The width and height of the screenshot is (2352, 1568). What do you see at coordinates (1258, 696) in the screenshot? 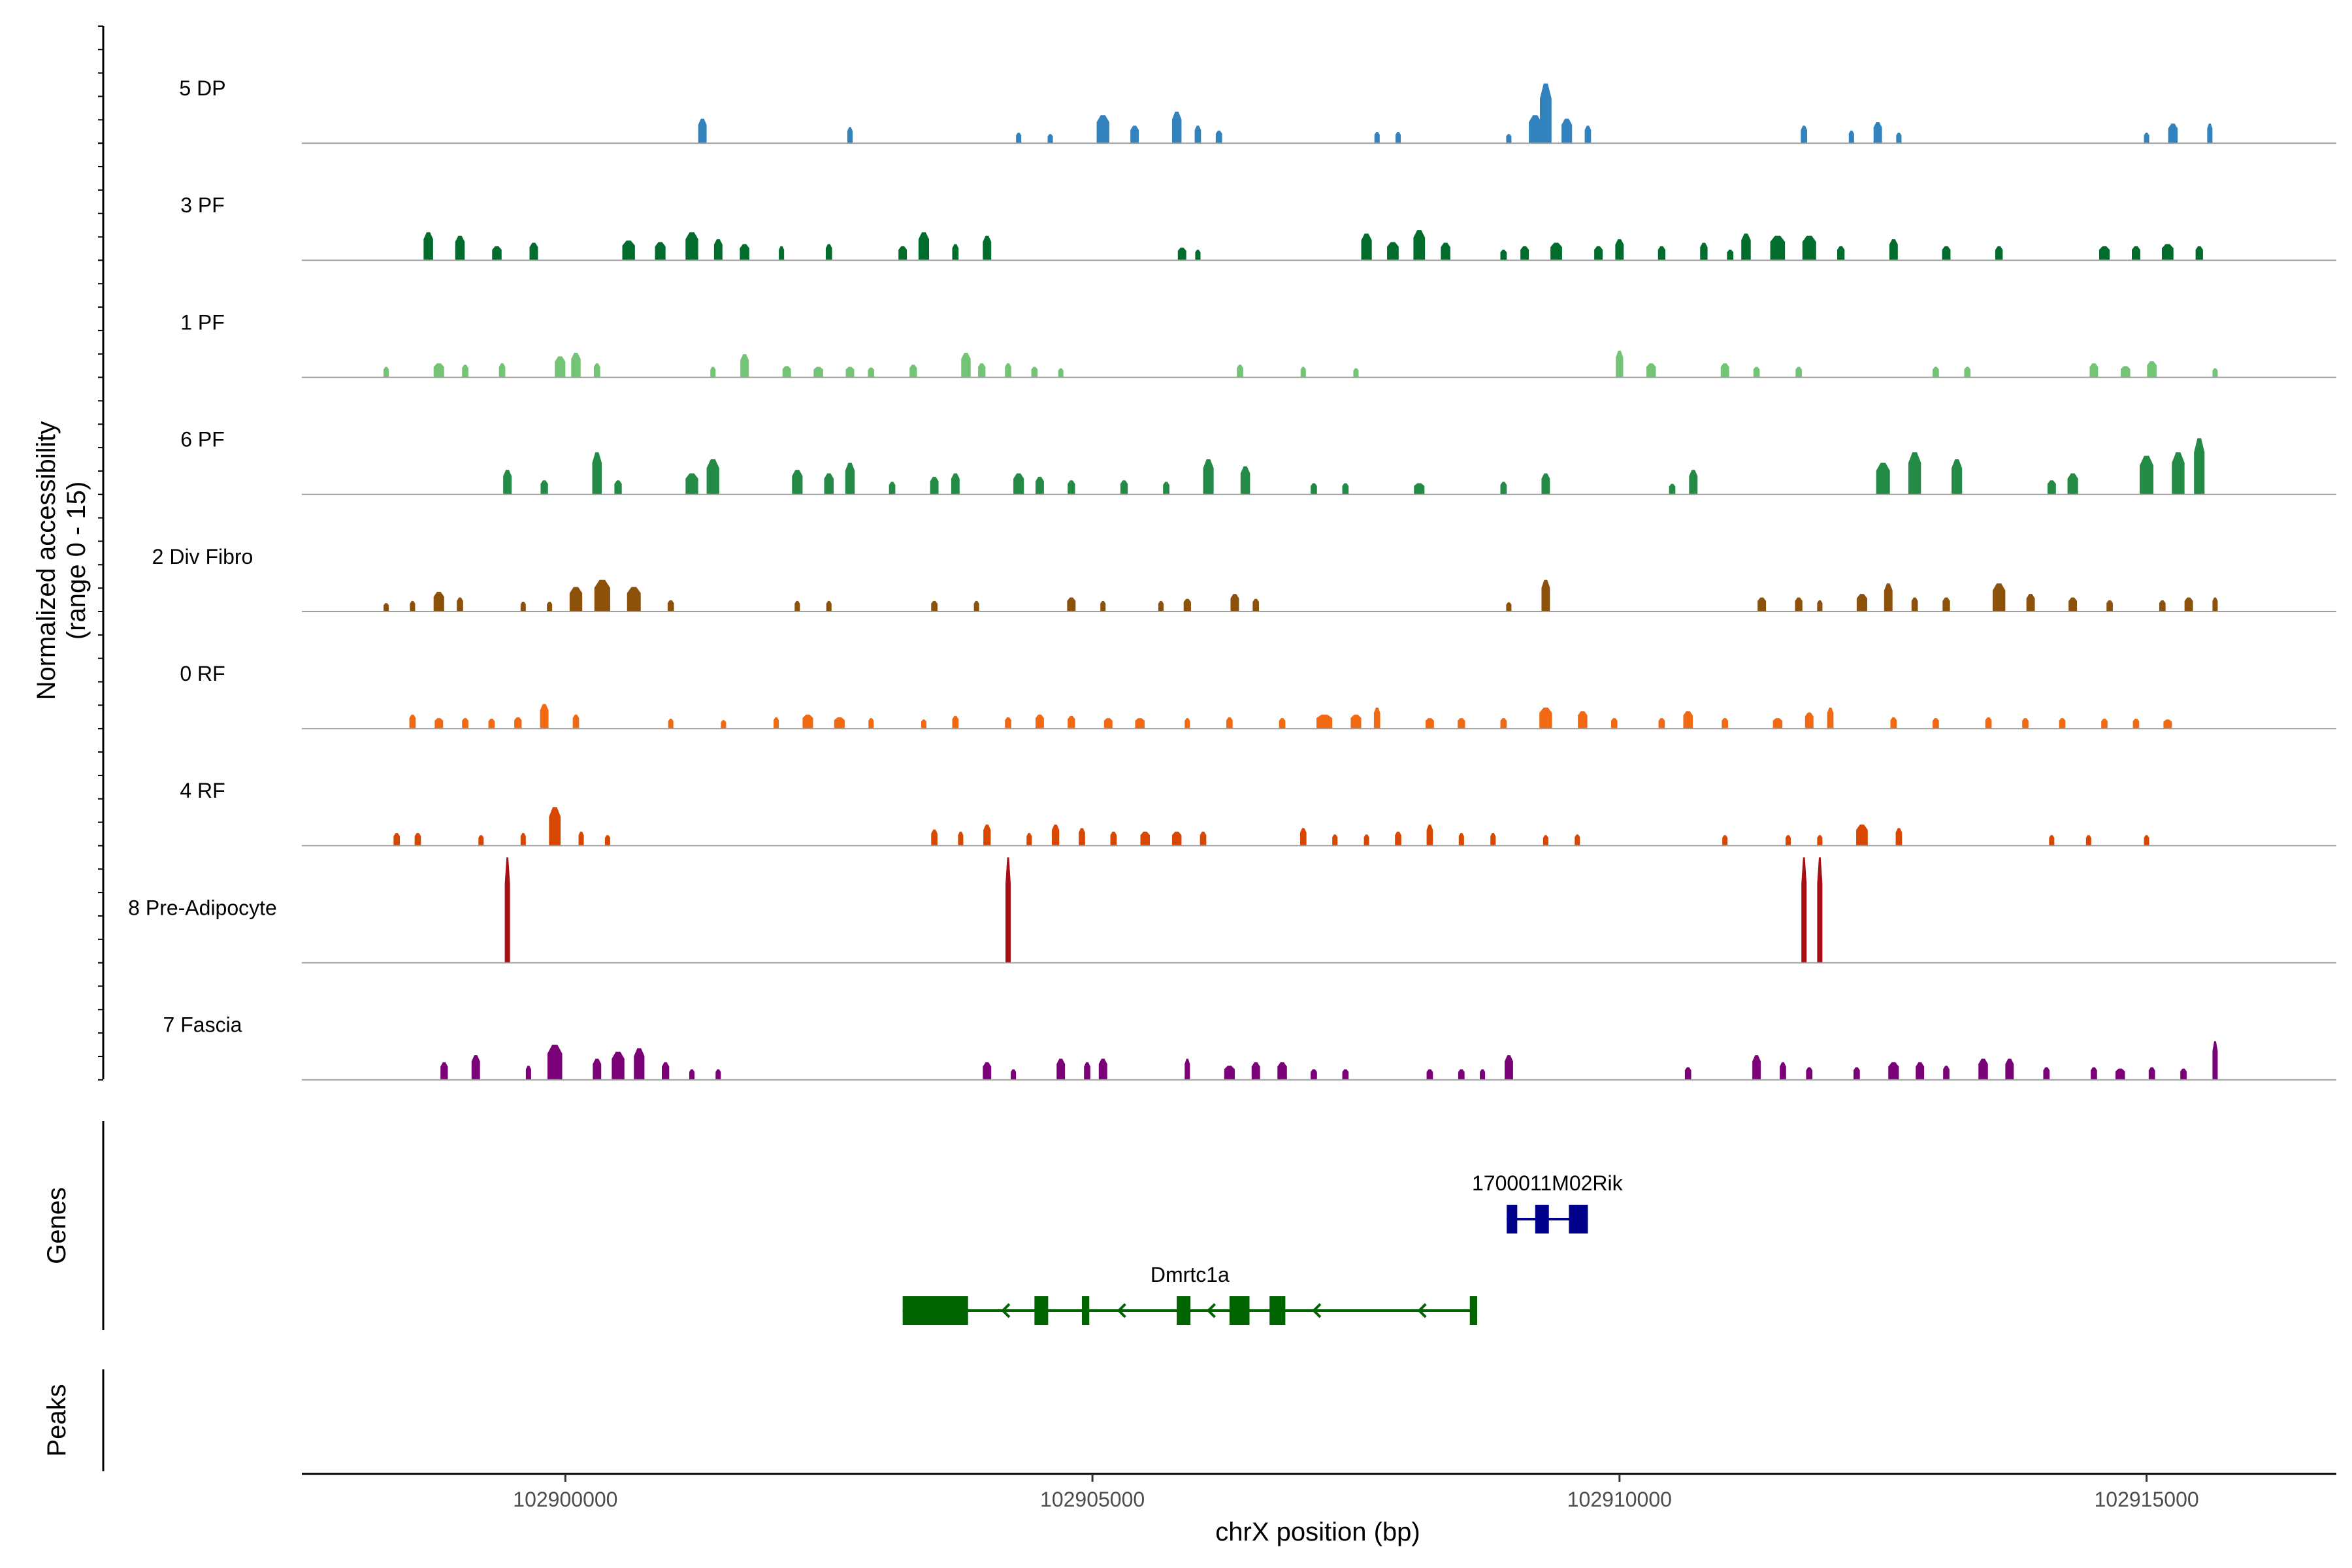
I see `track-0-rf: 0 RF` at bounding box center [1258, 696].